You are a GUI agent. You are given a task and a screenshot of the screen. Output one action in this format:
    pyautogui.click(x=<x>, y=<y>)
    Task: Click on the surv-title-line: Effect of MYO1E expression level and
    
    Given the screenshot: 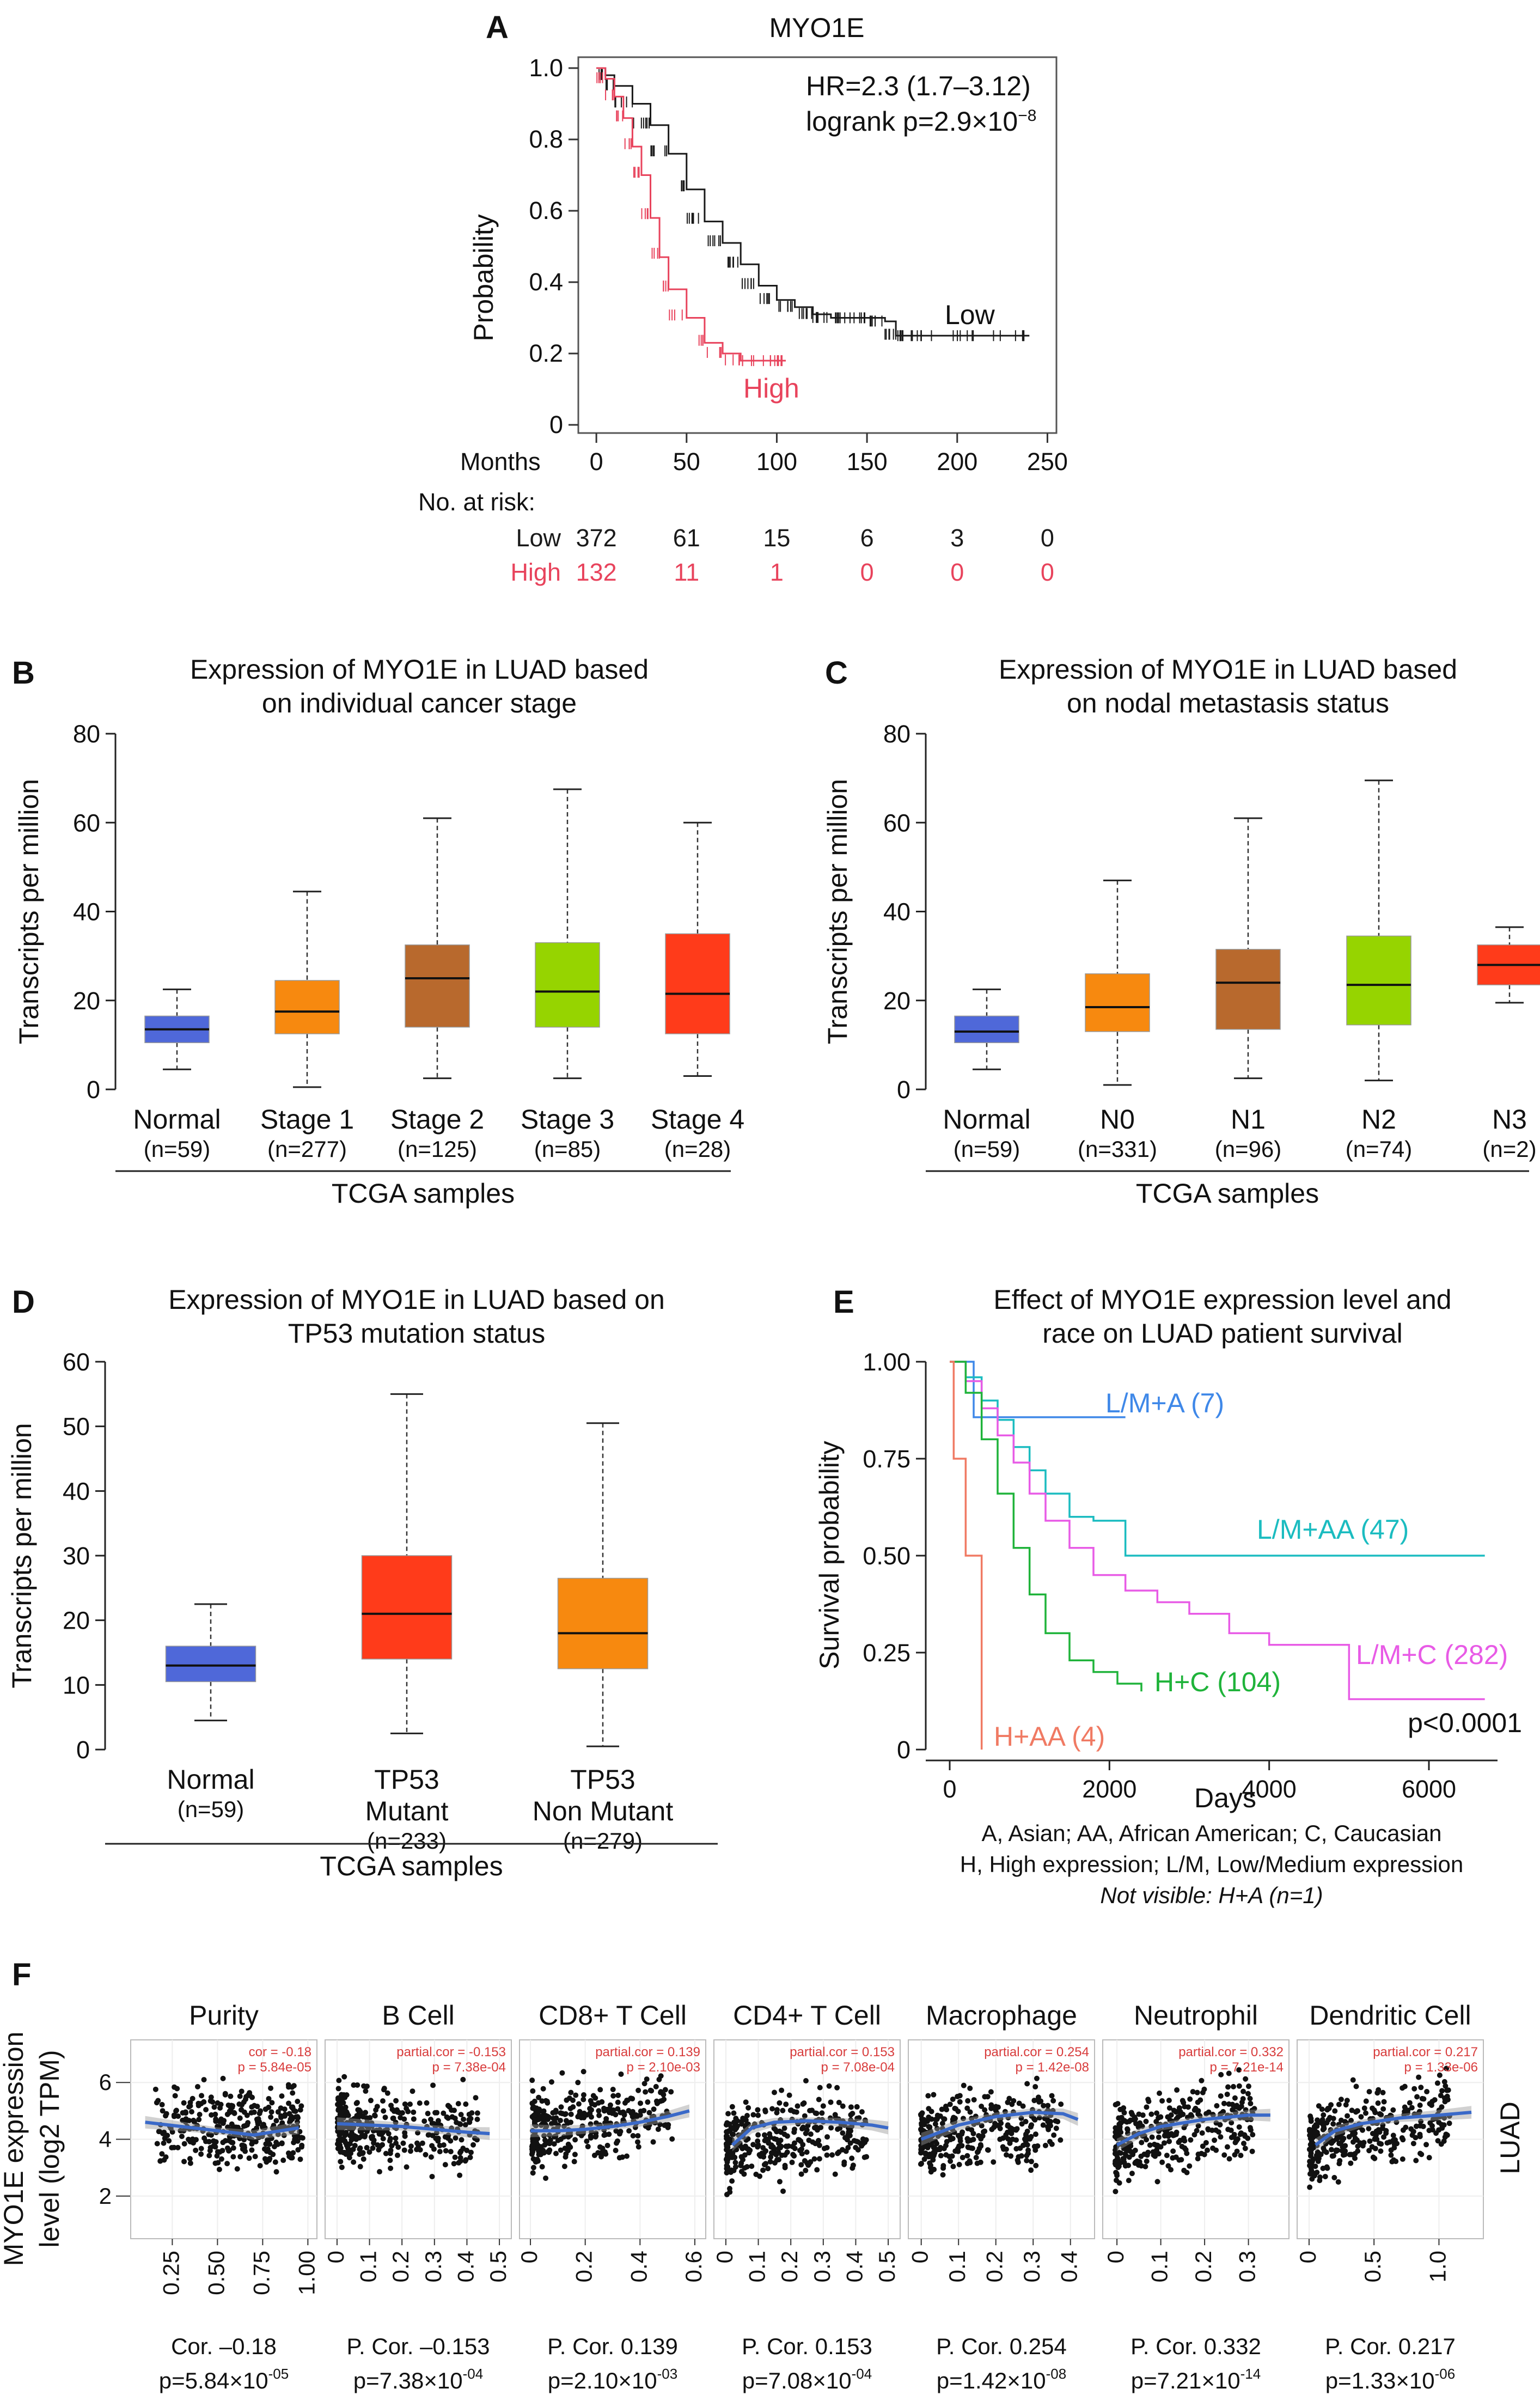 What is the action you would take?
    pyautogui.click(x=1222, y=1299)
    